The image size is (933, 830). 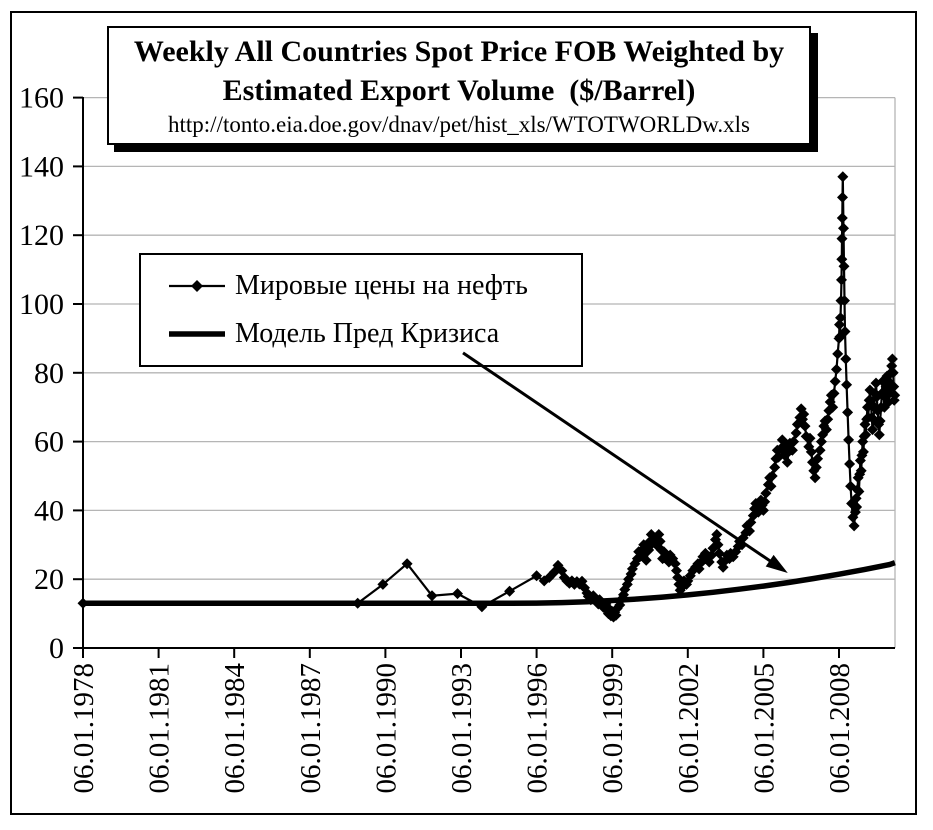 What do you see at coordinates (197, 286) in the screenshot?
I see `diamond-line-marker-icon` at bounding box center [197, 286].